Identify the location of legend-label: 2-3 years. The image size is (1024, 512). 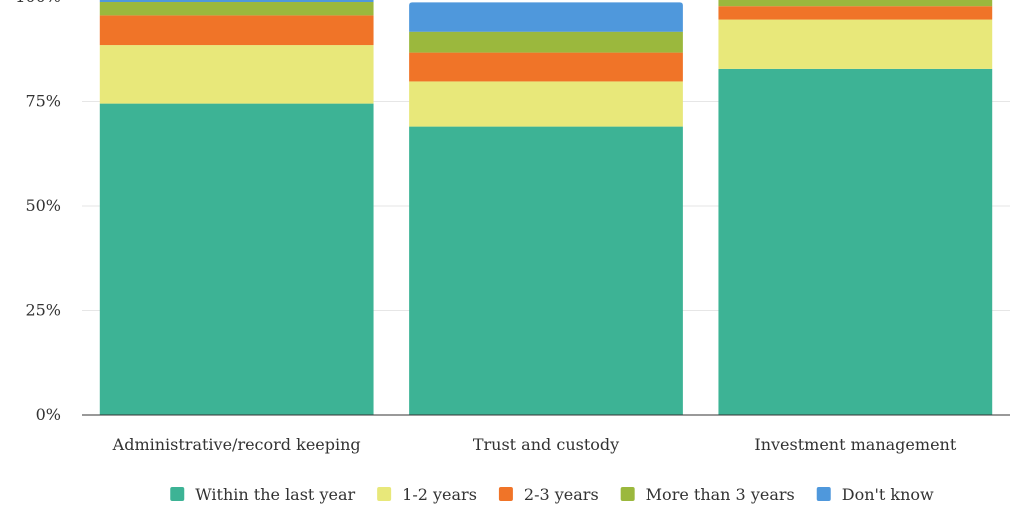
(561, 494).